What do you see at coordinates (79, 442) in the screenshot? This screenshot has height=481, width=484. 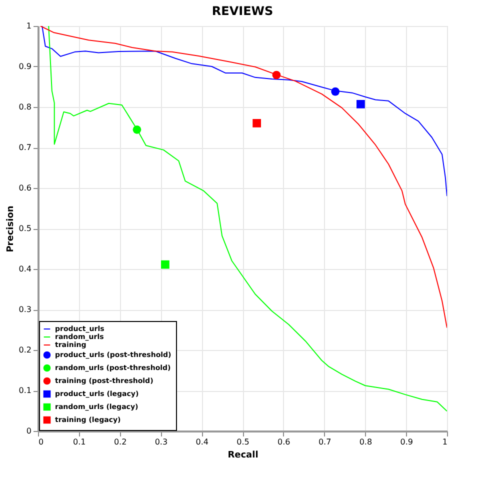 I see `x-tick-label: 0.1` at bounding box center [79, 442].